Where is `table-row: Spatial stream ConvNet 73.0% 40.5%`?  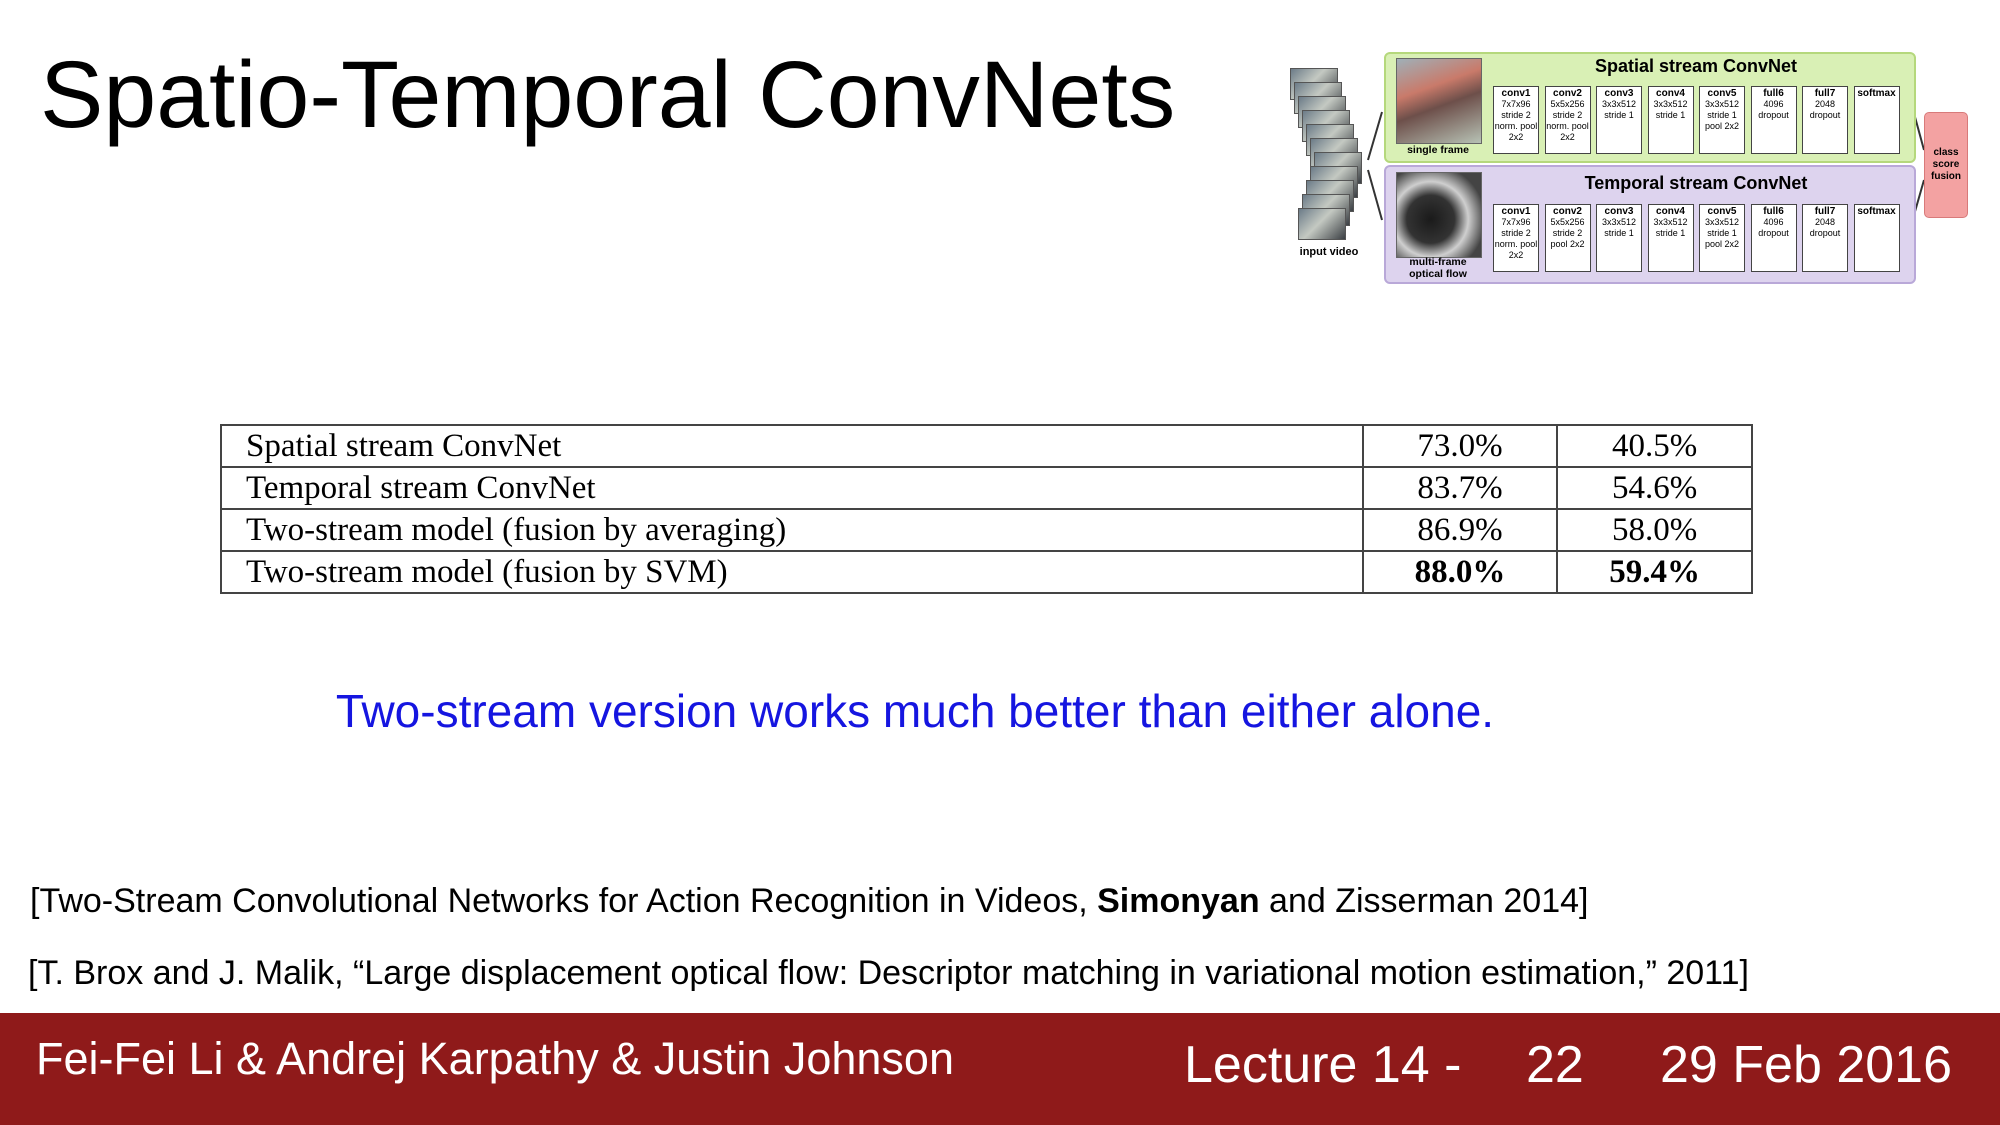 table-row: Spatial stream ConvNet 73.0% 40.5% is located at coordinates (986, 446).